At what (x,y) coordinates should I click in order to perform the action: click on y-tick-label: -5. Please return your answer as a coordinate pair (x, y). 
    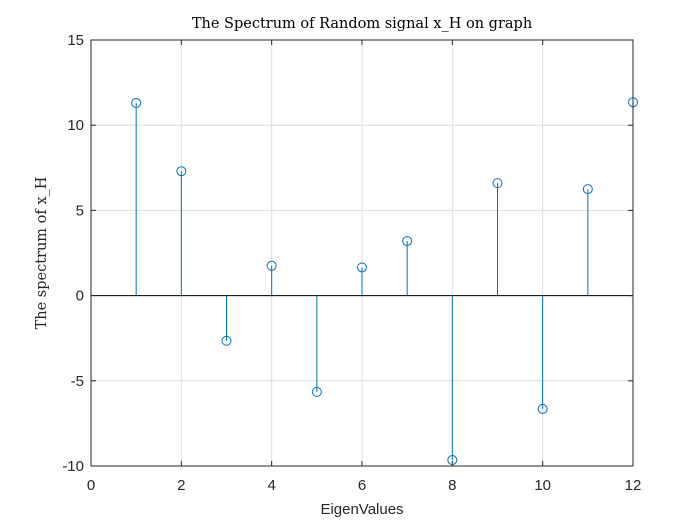
    Looking at the image, I should click on (77, 381).